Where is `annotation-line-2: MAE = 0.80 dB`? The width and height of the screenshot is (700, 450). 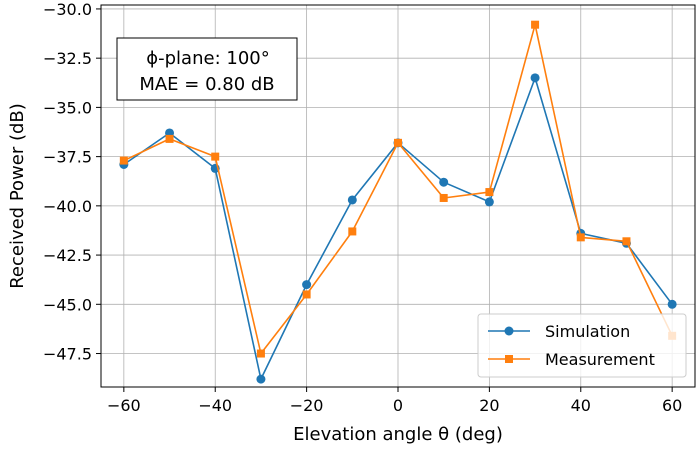 annotation-line-2: MAE = 0.80 dB is located at coordinates (206, 84).